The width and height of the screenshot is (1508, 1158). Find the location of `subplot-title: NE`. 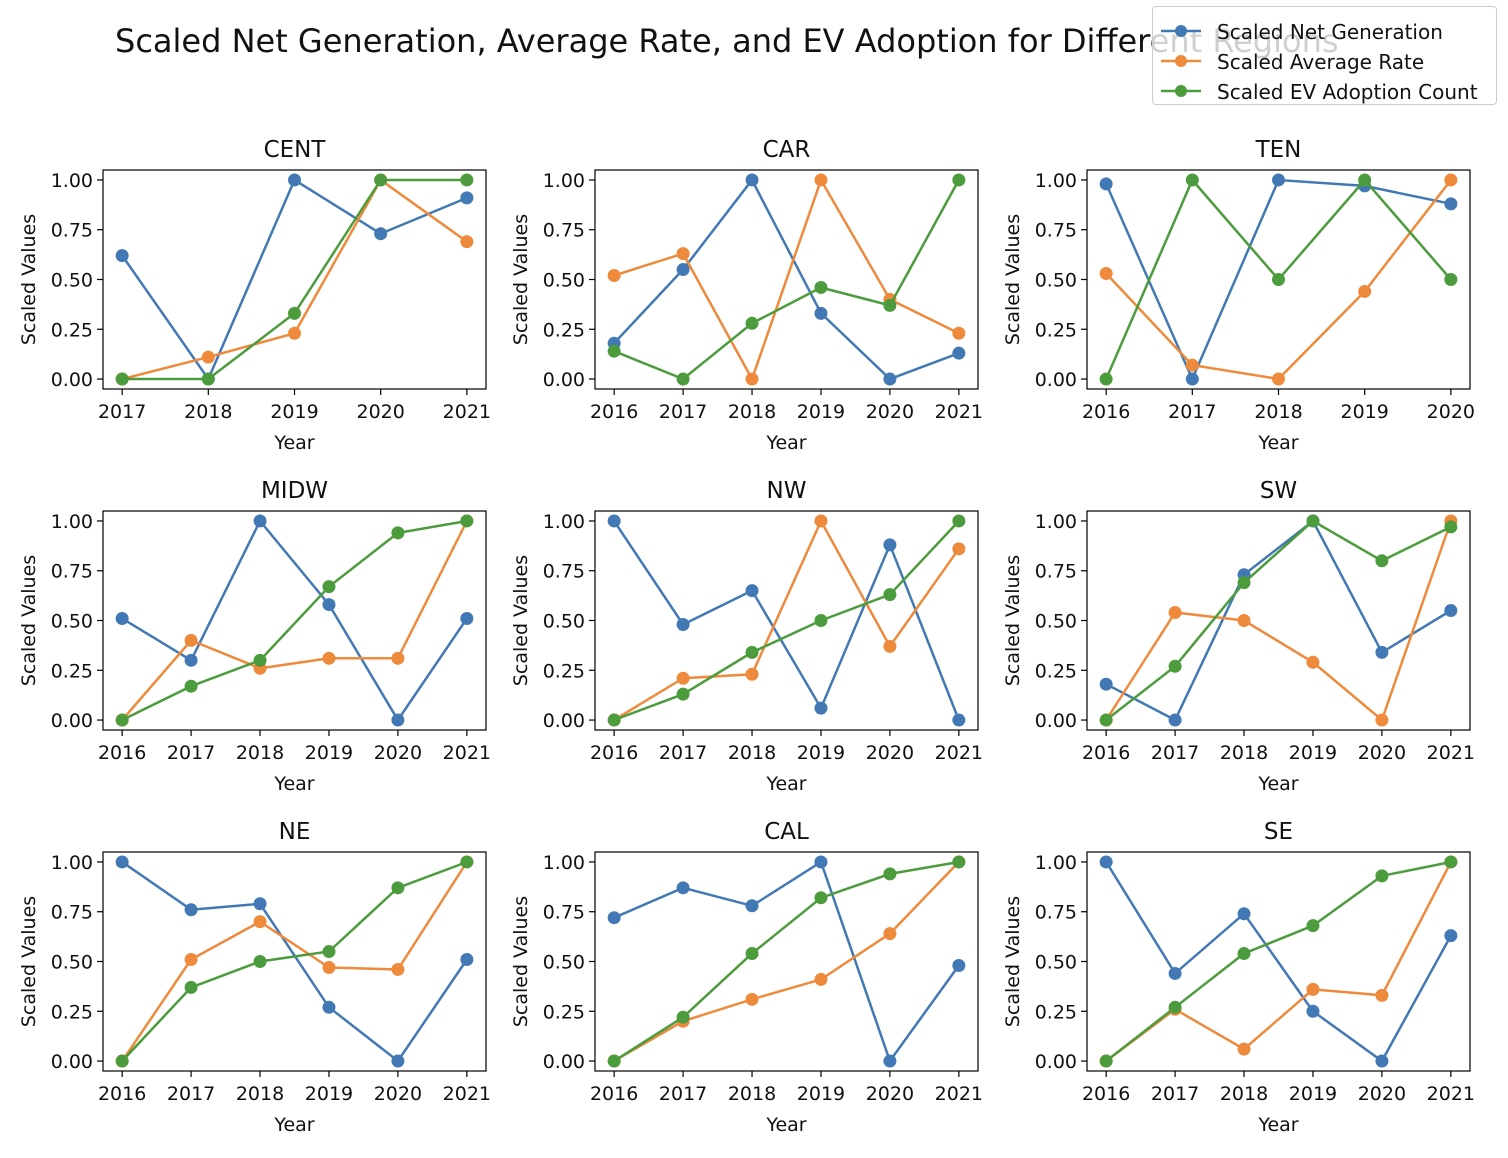

subplot-title: NE is located at coordinates (295, 832).